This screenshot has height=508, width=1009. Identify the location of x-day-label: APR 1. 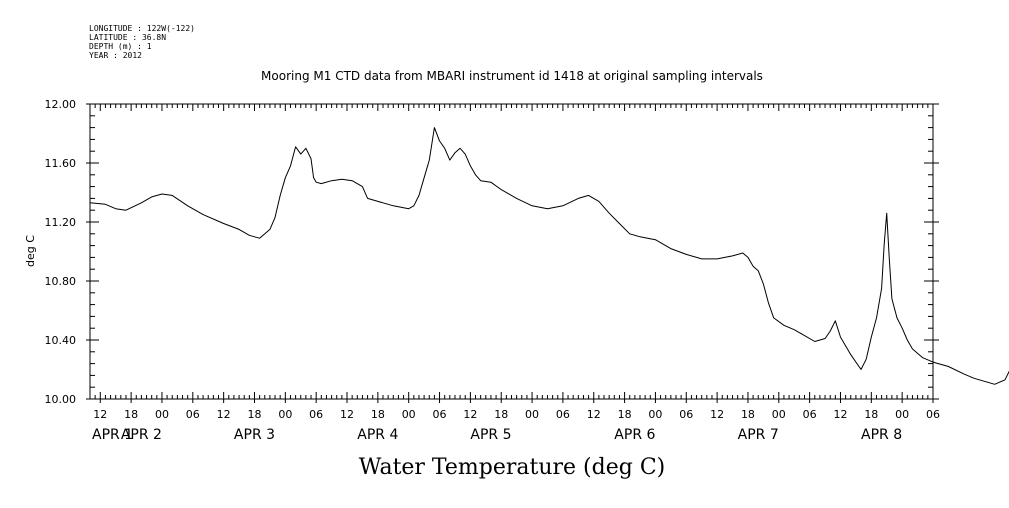
(112, 435).